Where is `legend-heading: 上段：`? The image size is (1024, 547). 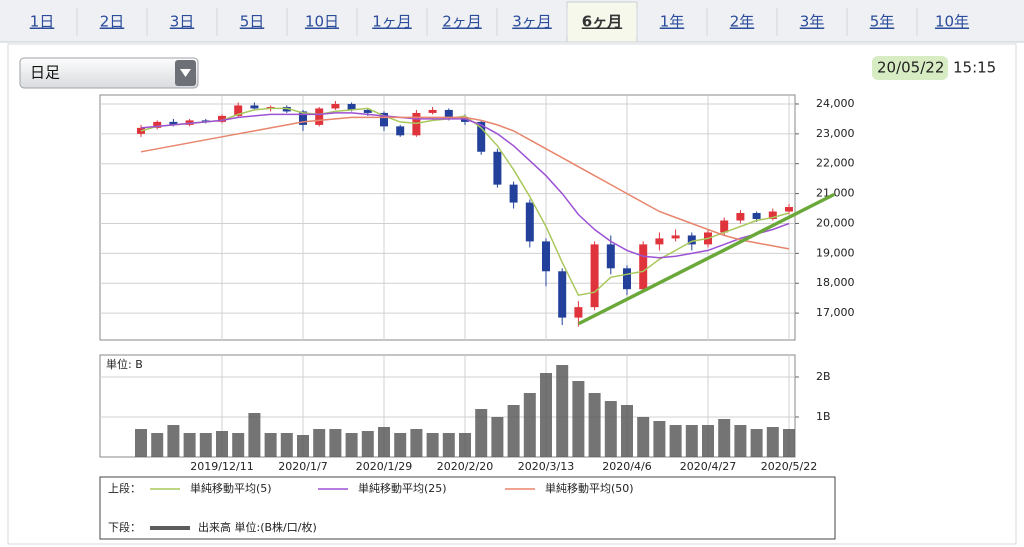
legend-heading: 上段： is located at coordinates (124, 488).